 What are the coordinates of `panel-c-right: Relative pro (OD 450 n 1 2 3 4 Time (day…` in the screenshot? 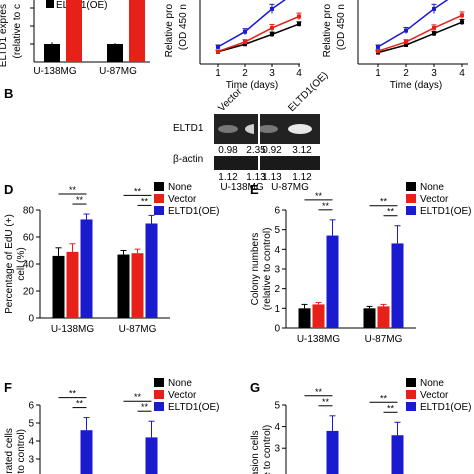 It's located at (395, 45).